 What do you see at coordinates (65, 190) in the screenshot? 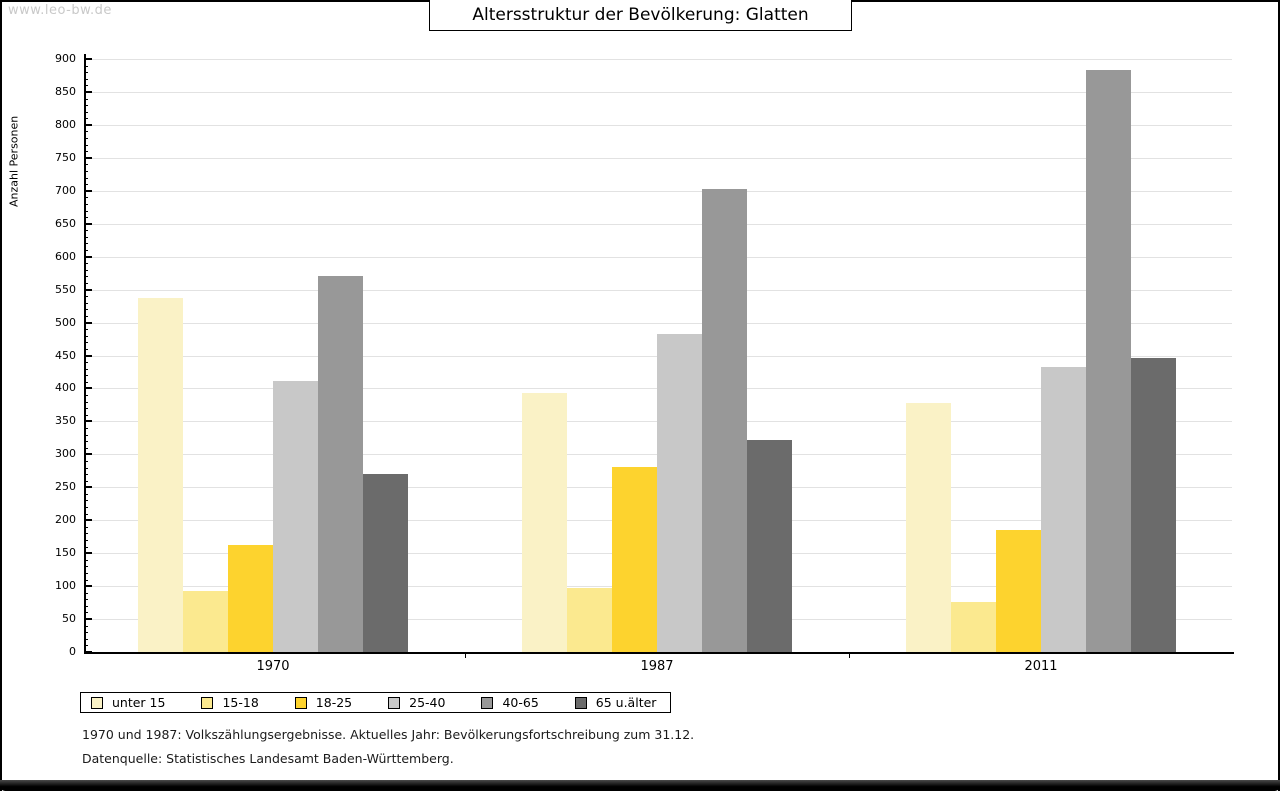
I see `y-tick-label-700: 700` at bounding box center [65, 190].